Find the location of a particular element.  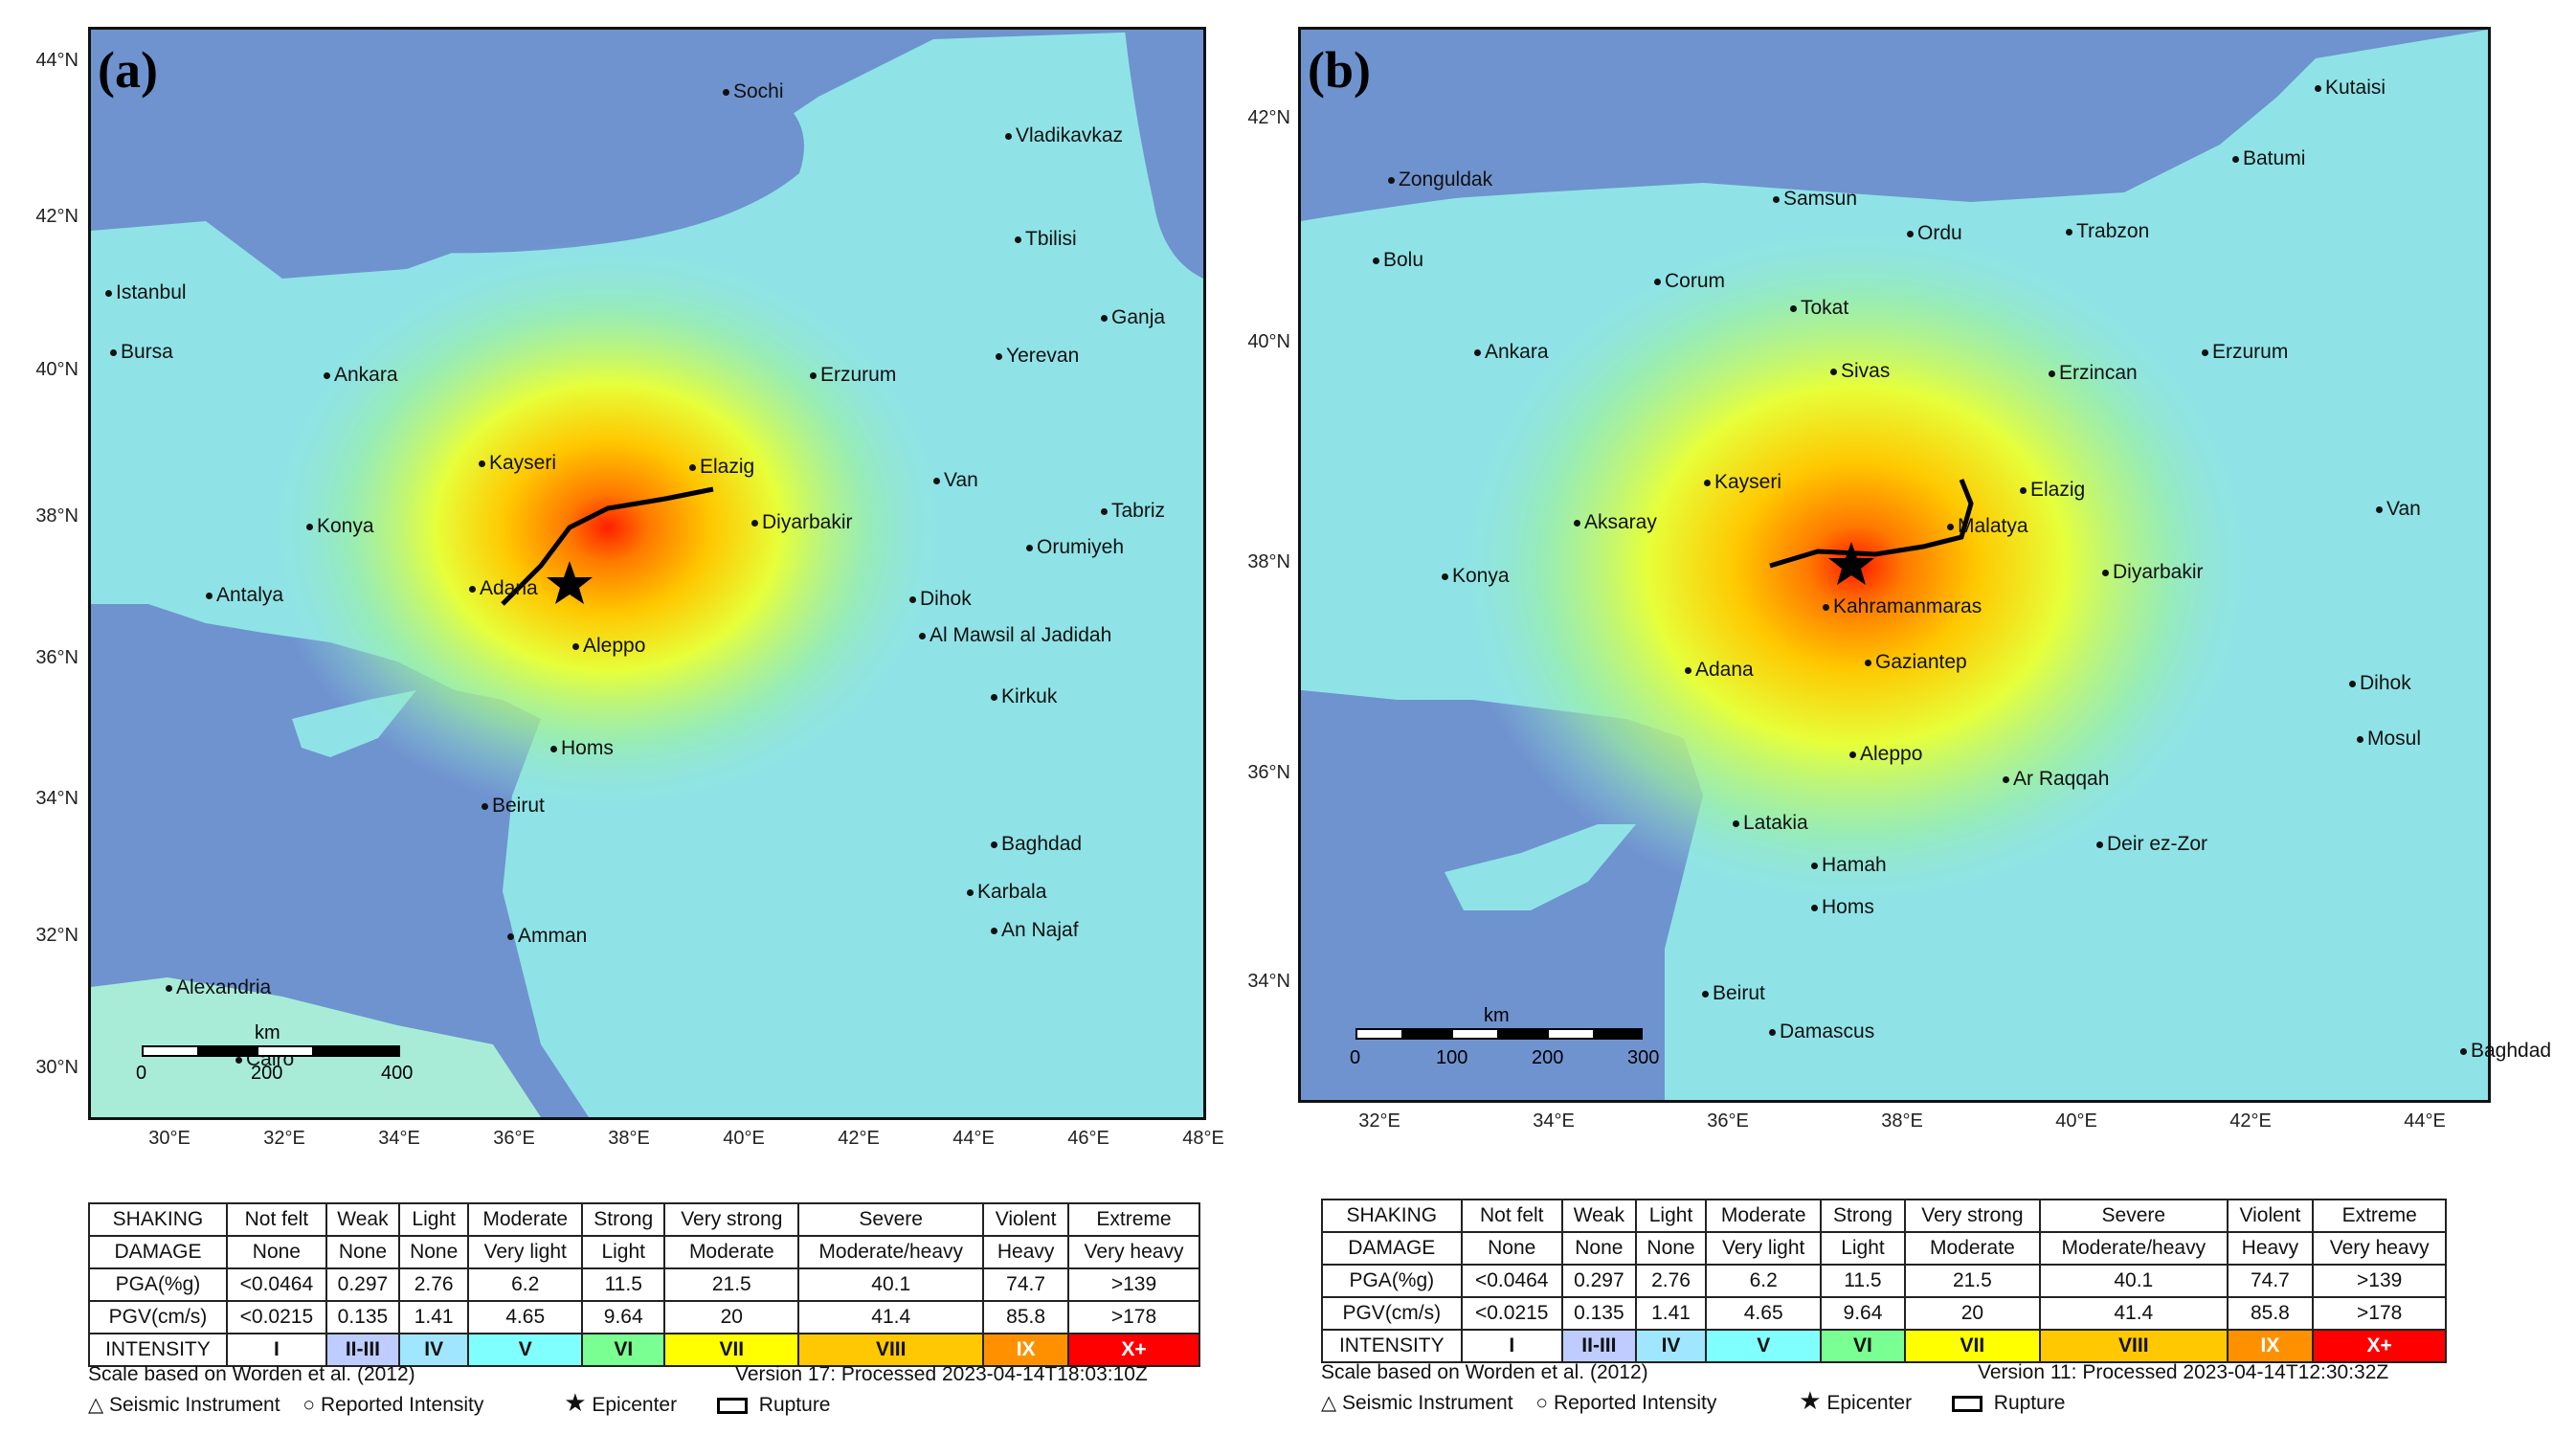

city-label: Gaziantep is located at coordinates (1916, 662).